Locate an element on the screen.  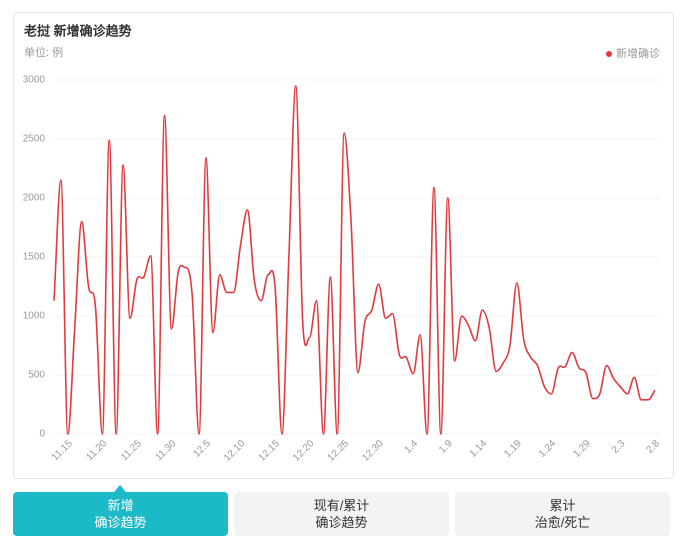
tab-button: 现有/累计确诊趋势 is located at coordinates (341, 514).